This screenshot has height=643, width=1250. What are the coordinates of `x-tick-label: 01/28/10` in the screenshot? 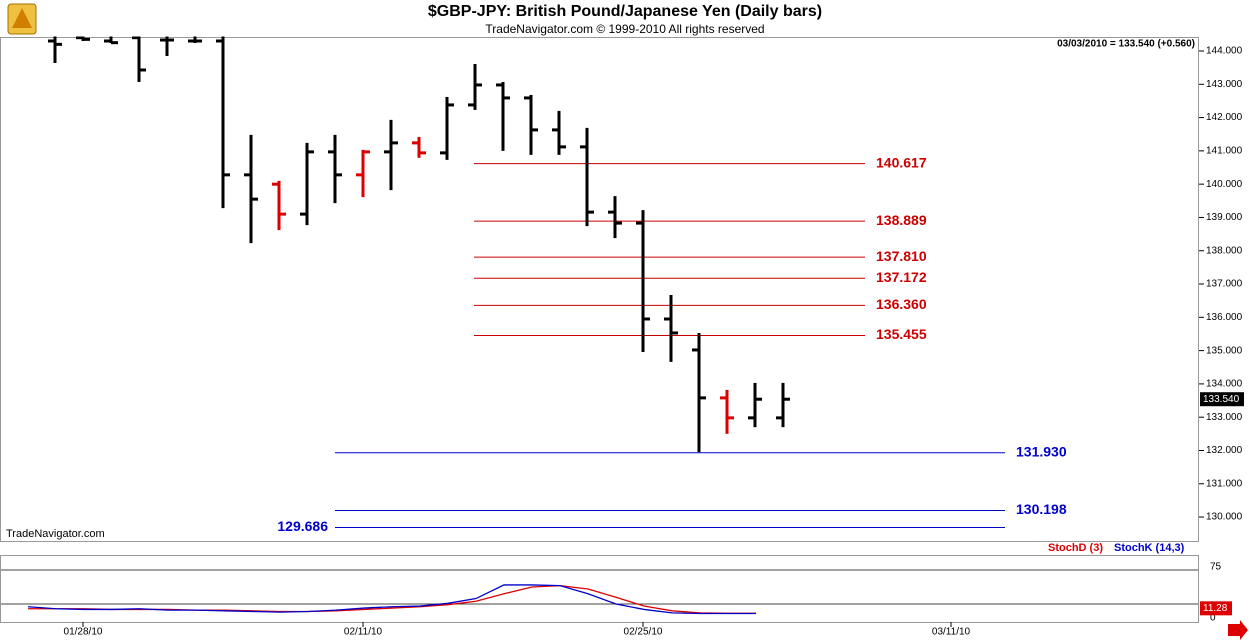 It's located at (83, 632).